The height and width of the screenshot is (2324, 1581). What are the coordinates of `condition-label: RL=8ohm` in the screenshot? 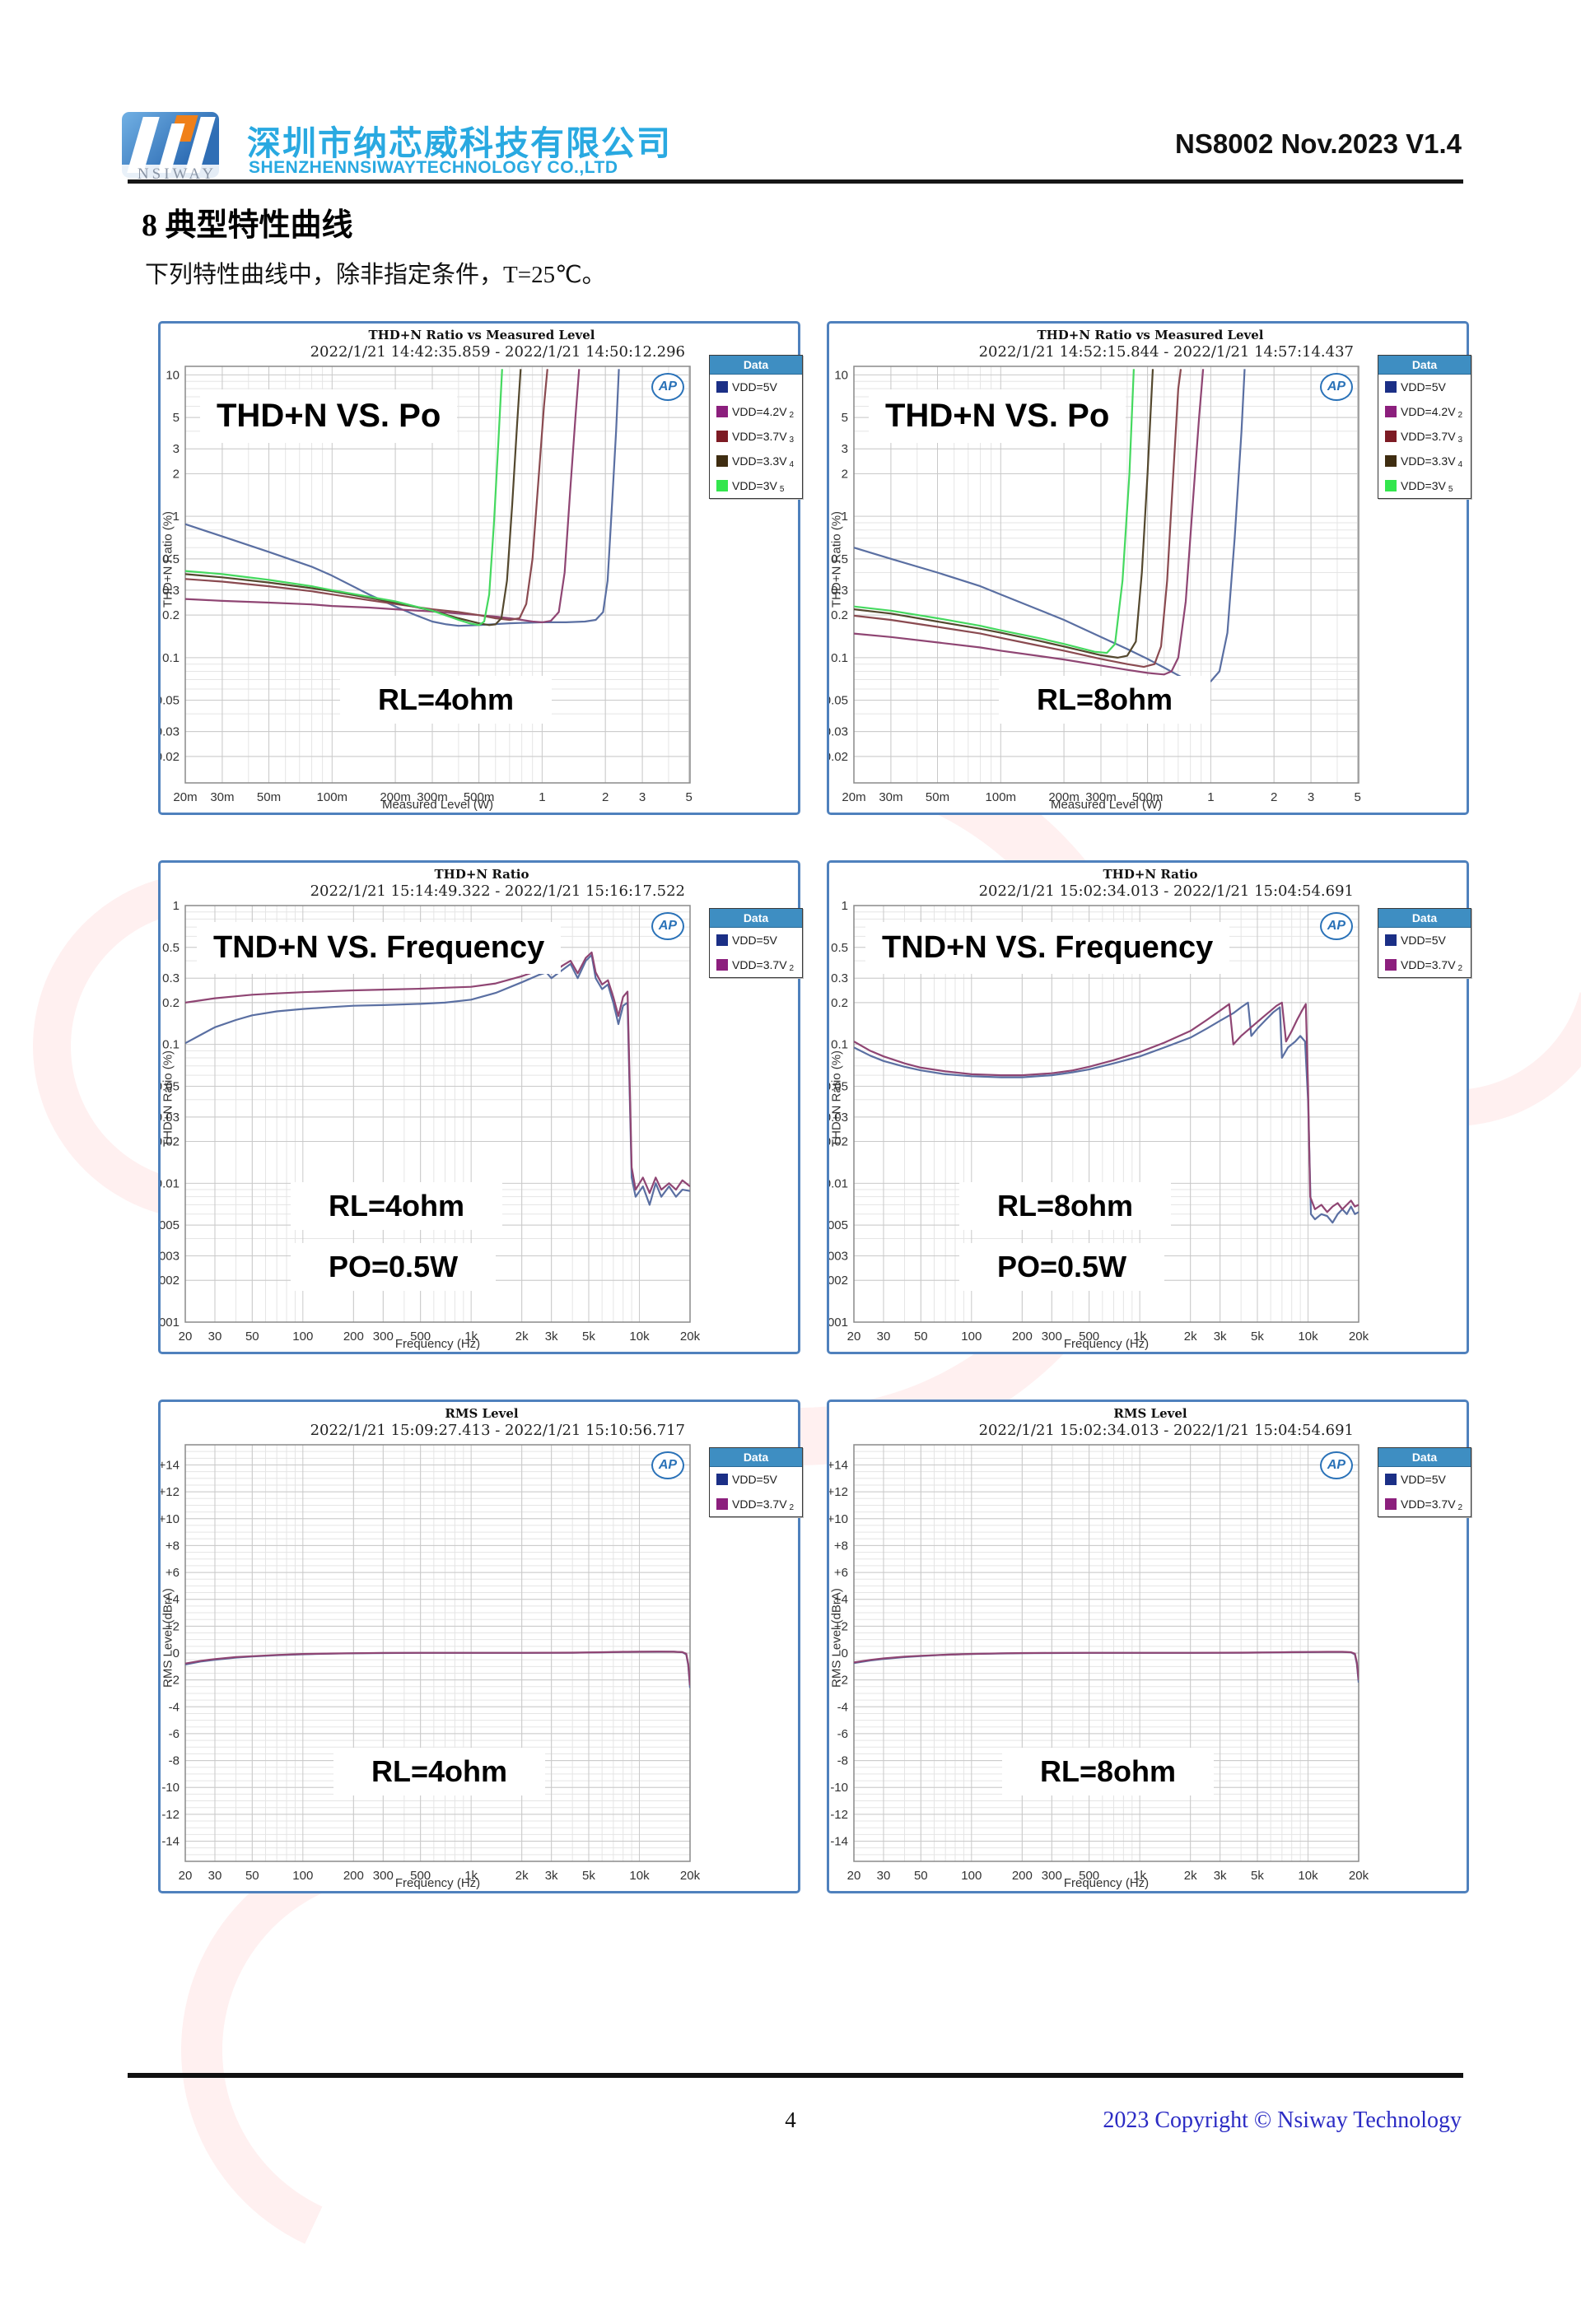 It's located at (1108, 1771).